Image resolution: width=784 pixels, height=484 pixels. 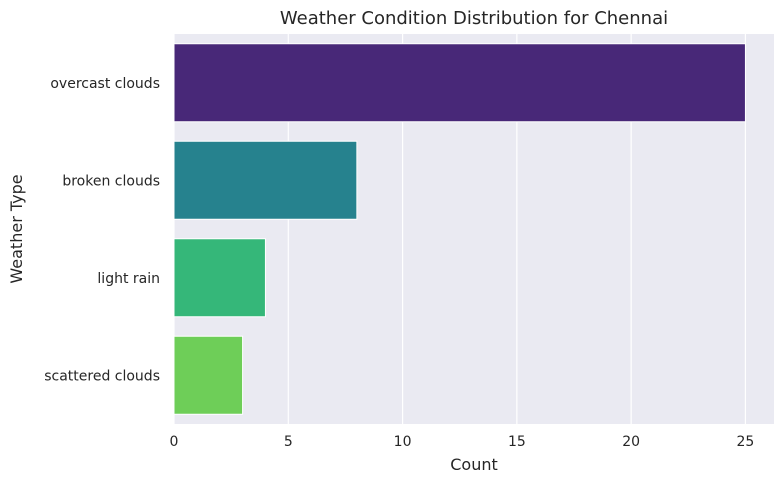 What do you see at coordinates (128, 279) in the screenshot?
I see `y-tick-label: light rain` at bounding box center [128, 279].